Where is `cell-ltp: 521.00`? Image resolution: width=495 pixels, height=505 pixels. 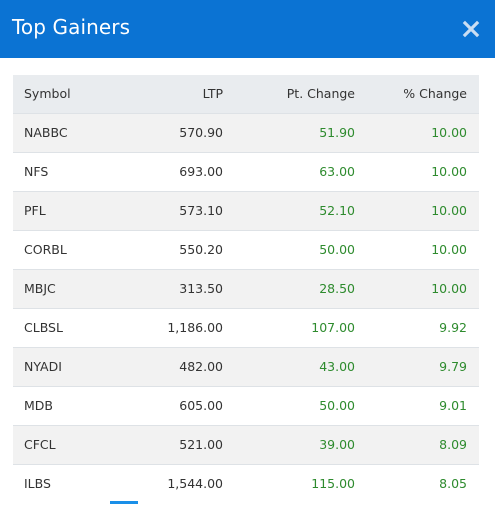
cell-ltp: 521.00 is located at coordinates (201, 444).